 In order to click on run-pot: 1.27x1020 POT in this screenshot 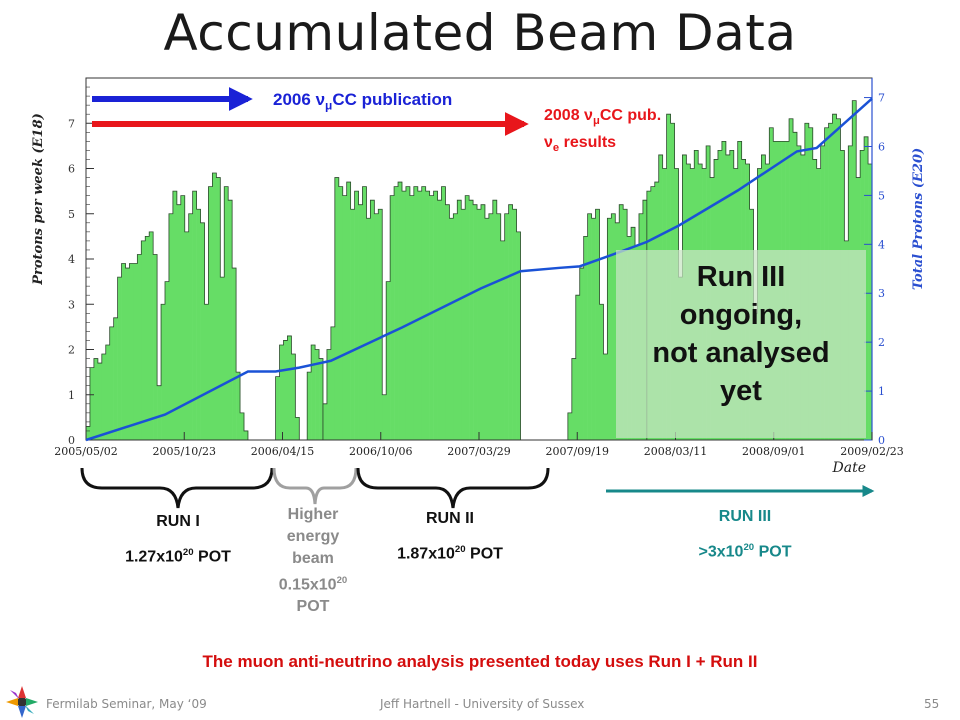, I will do `click(178, 556)`.